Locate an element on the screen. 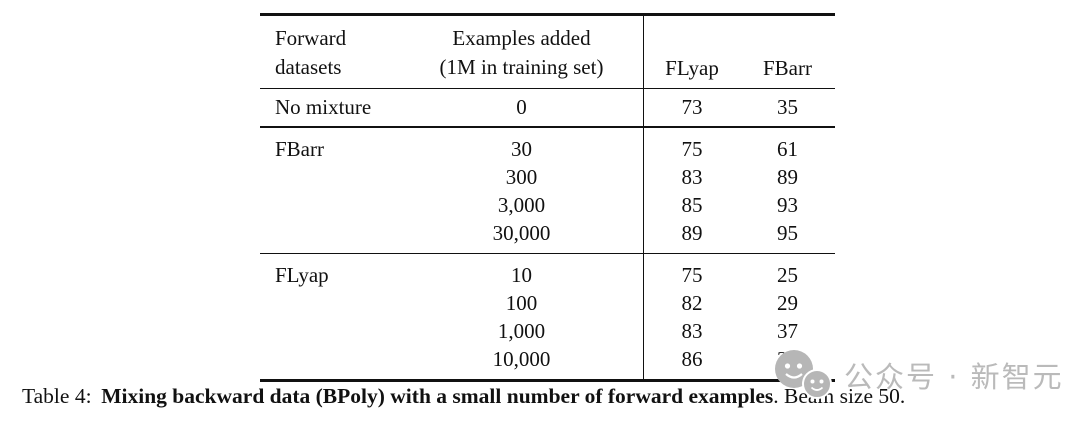 Image resolution: width=1080 pixels, height=424 pixels. examples-added-value: 10 is located at coordinates (521, 275).